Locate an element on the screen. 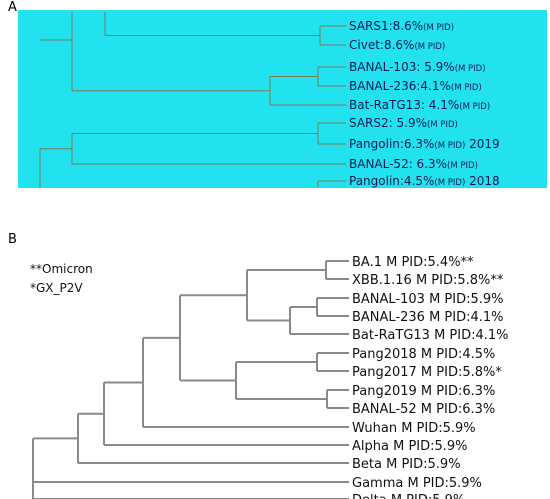 Image resolution: width=550 pixels, height=499 pixels. b-leaf-label: Delta M PID:5.9% is located at coordinates (408, 496).